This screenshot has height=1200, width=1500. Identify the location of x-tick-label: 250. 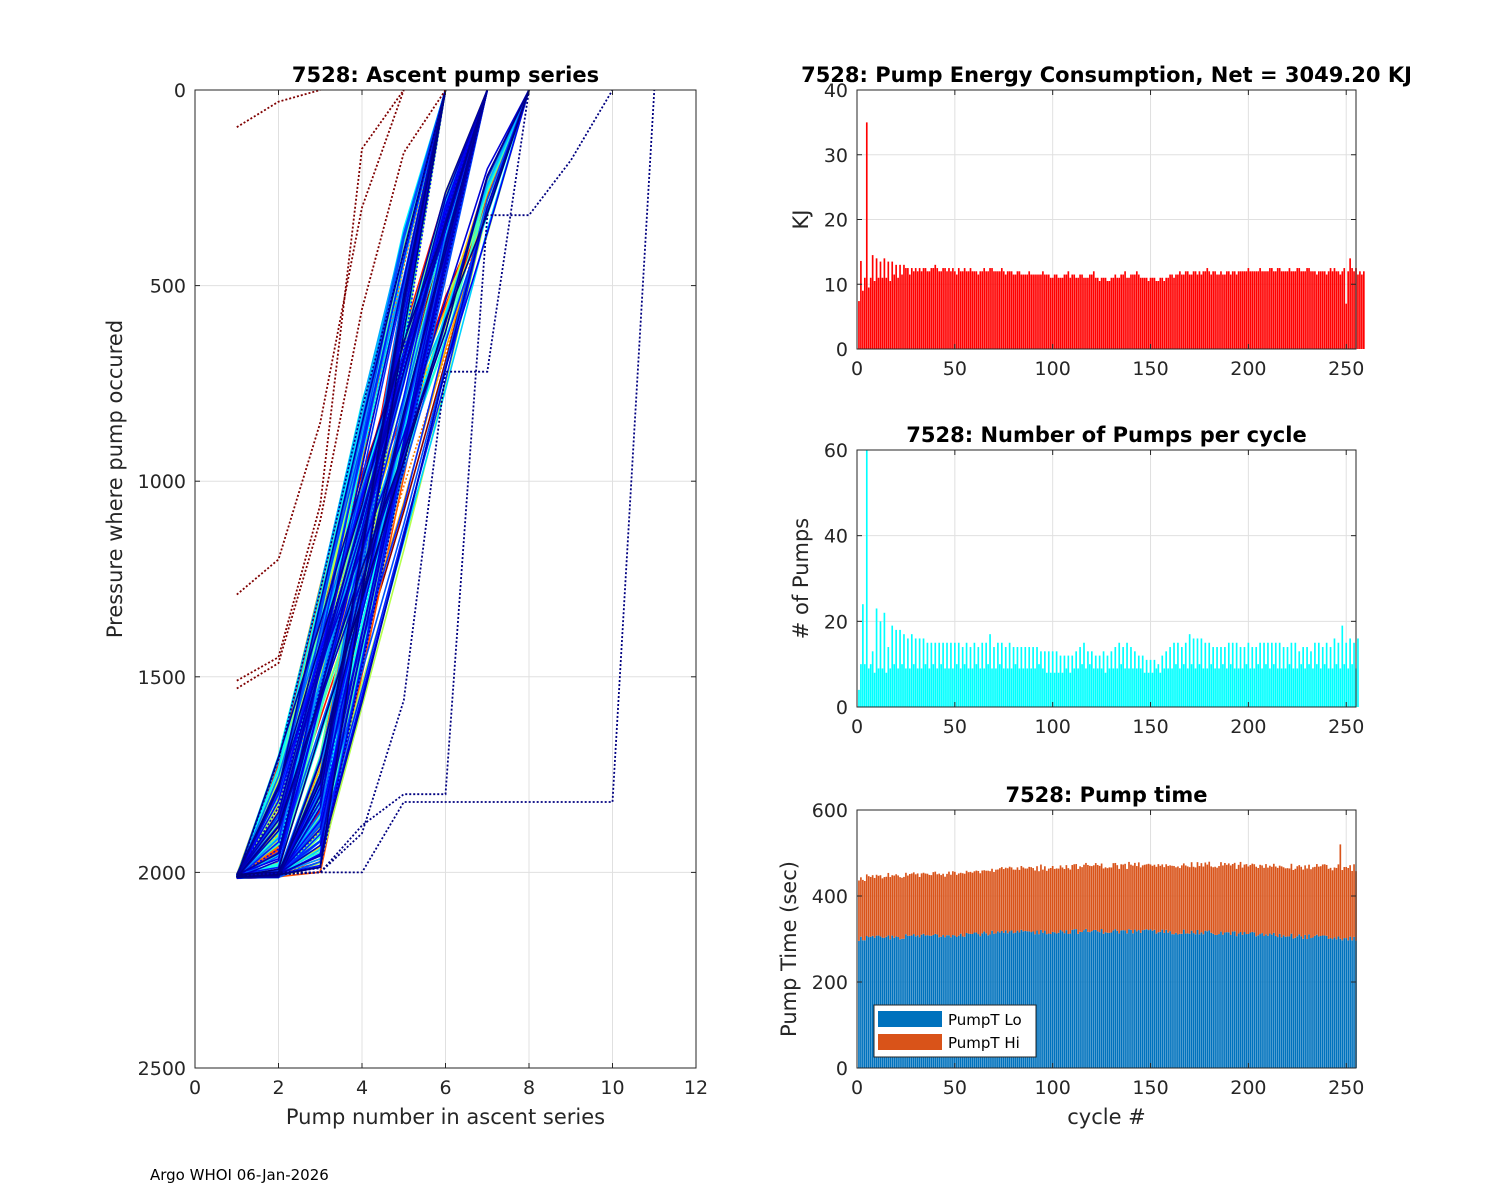
(1346, 1088).